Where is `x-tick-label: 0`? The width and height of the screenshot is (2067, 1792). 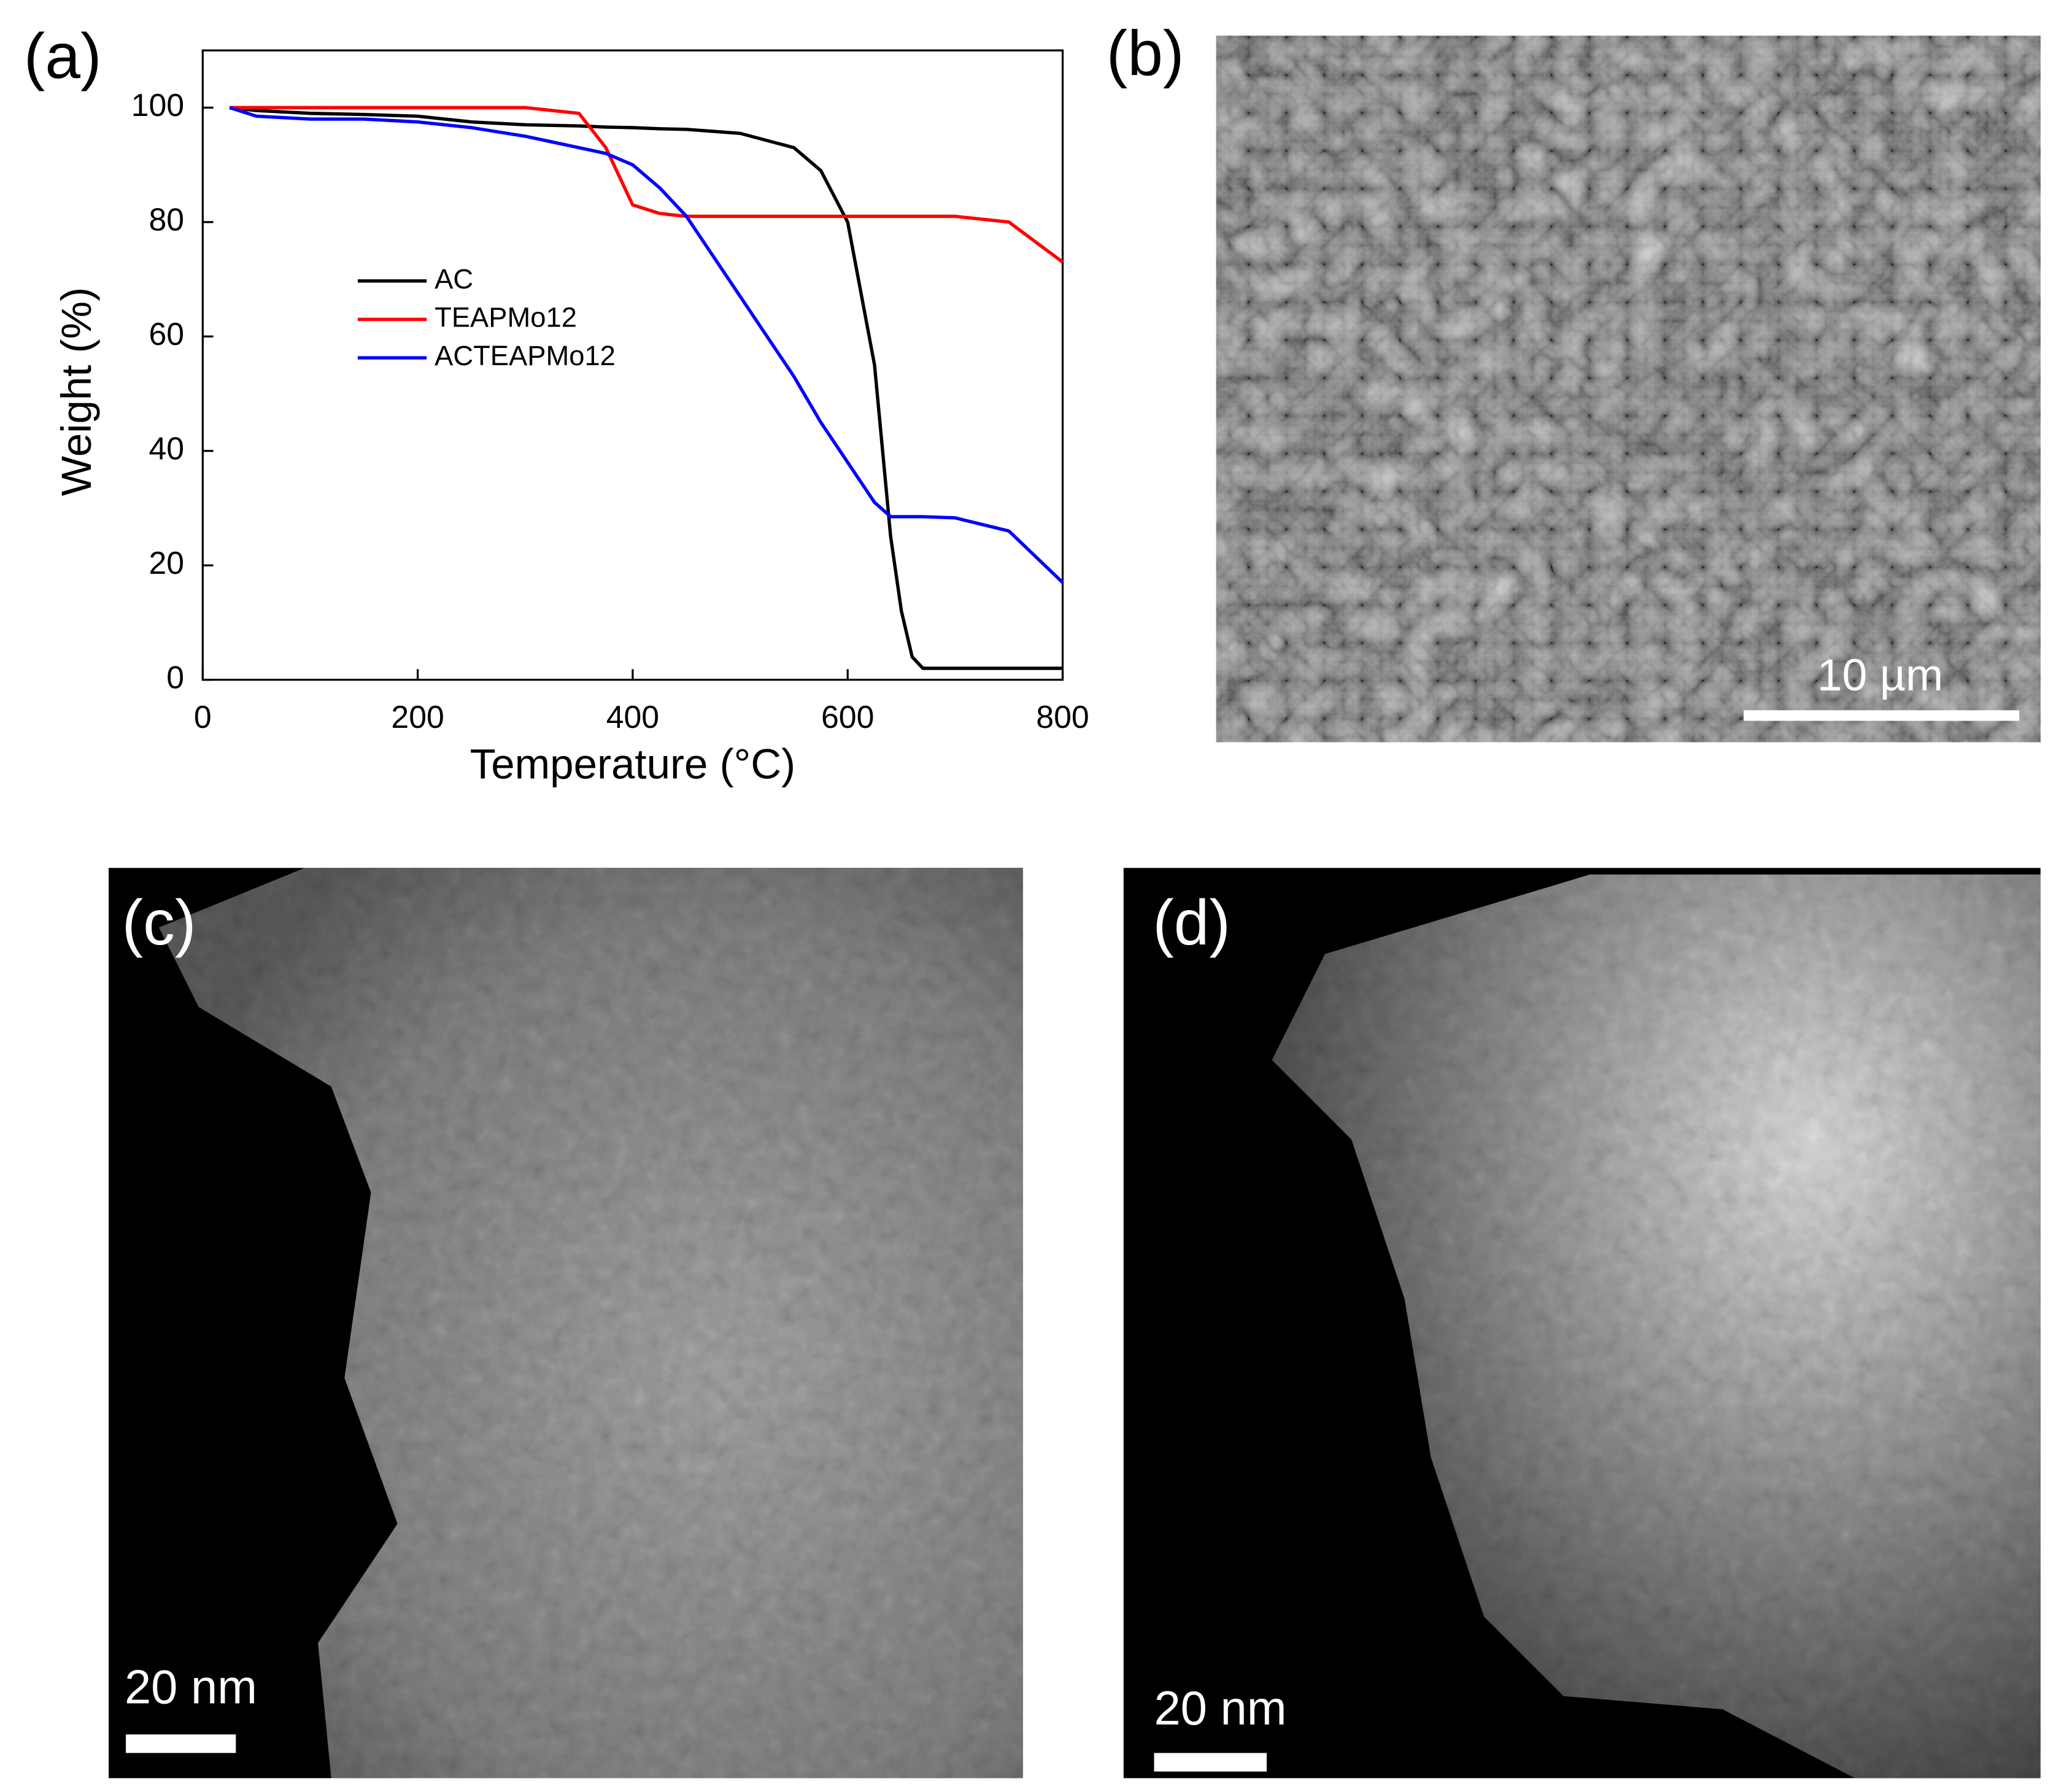 x-tick-label: 0 is located at coordinates (203, 717).